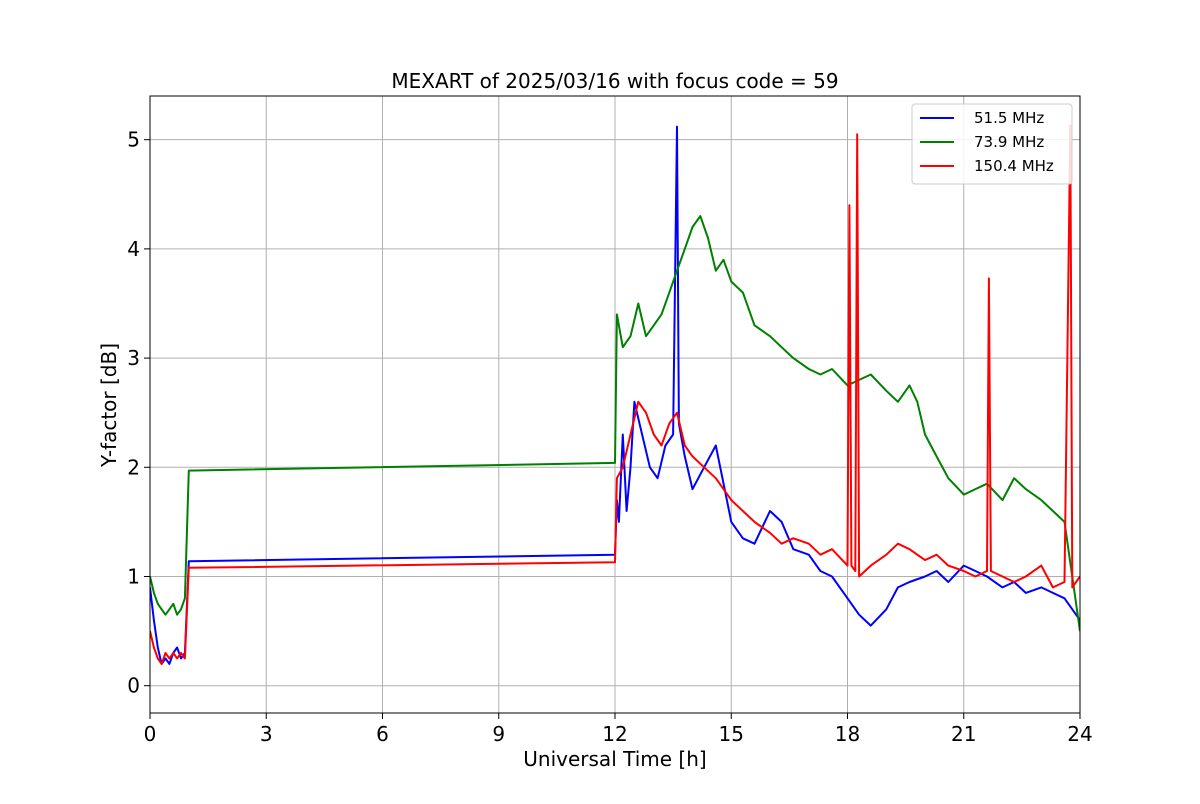 The width and height of the screenshot is (1200, 804). Describe the element at coordinates (1079, 734) in the screenshot. I see `x-tick-label: 24` at that location.